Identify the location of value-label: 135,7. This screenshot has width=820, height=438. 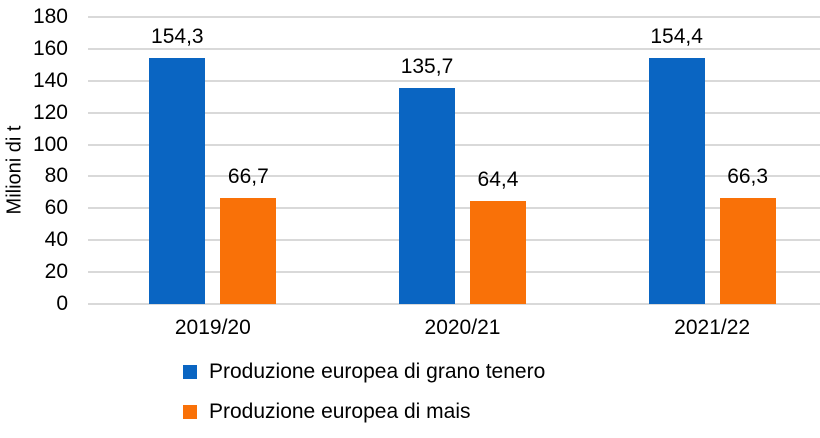
(427, 66).